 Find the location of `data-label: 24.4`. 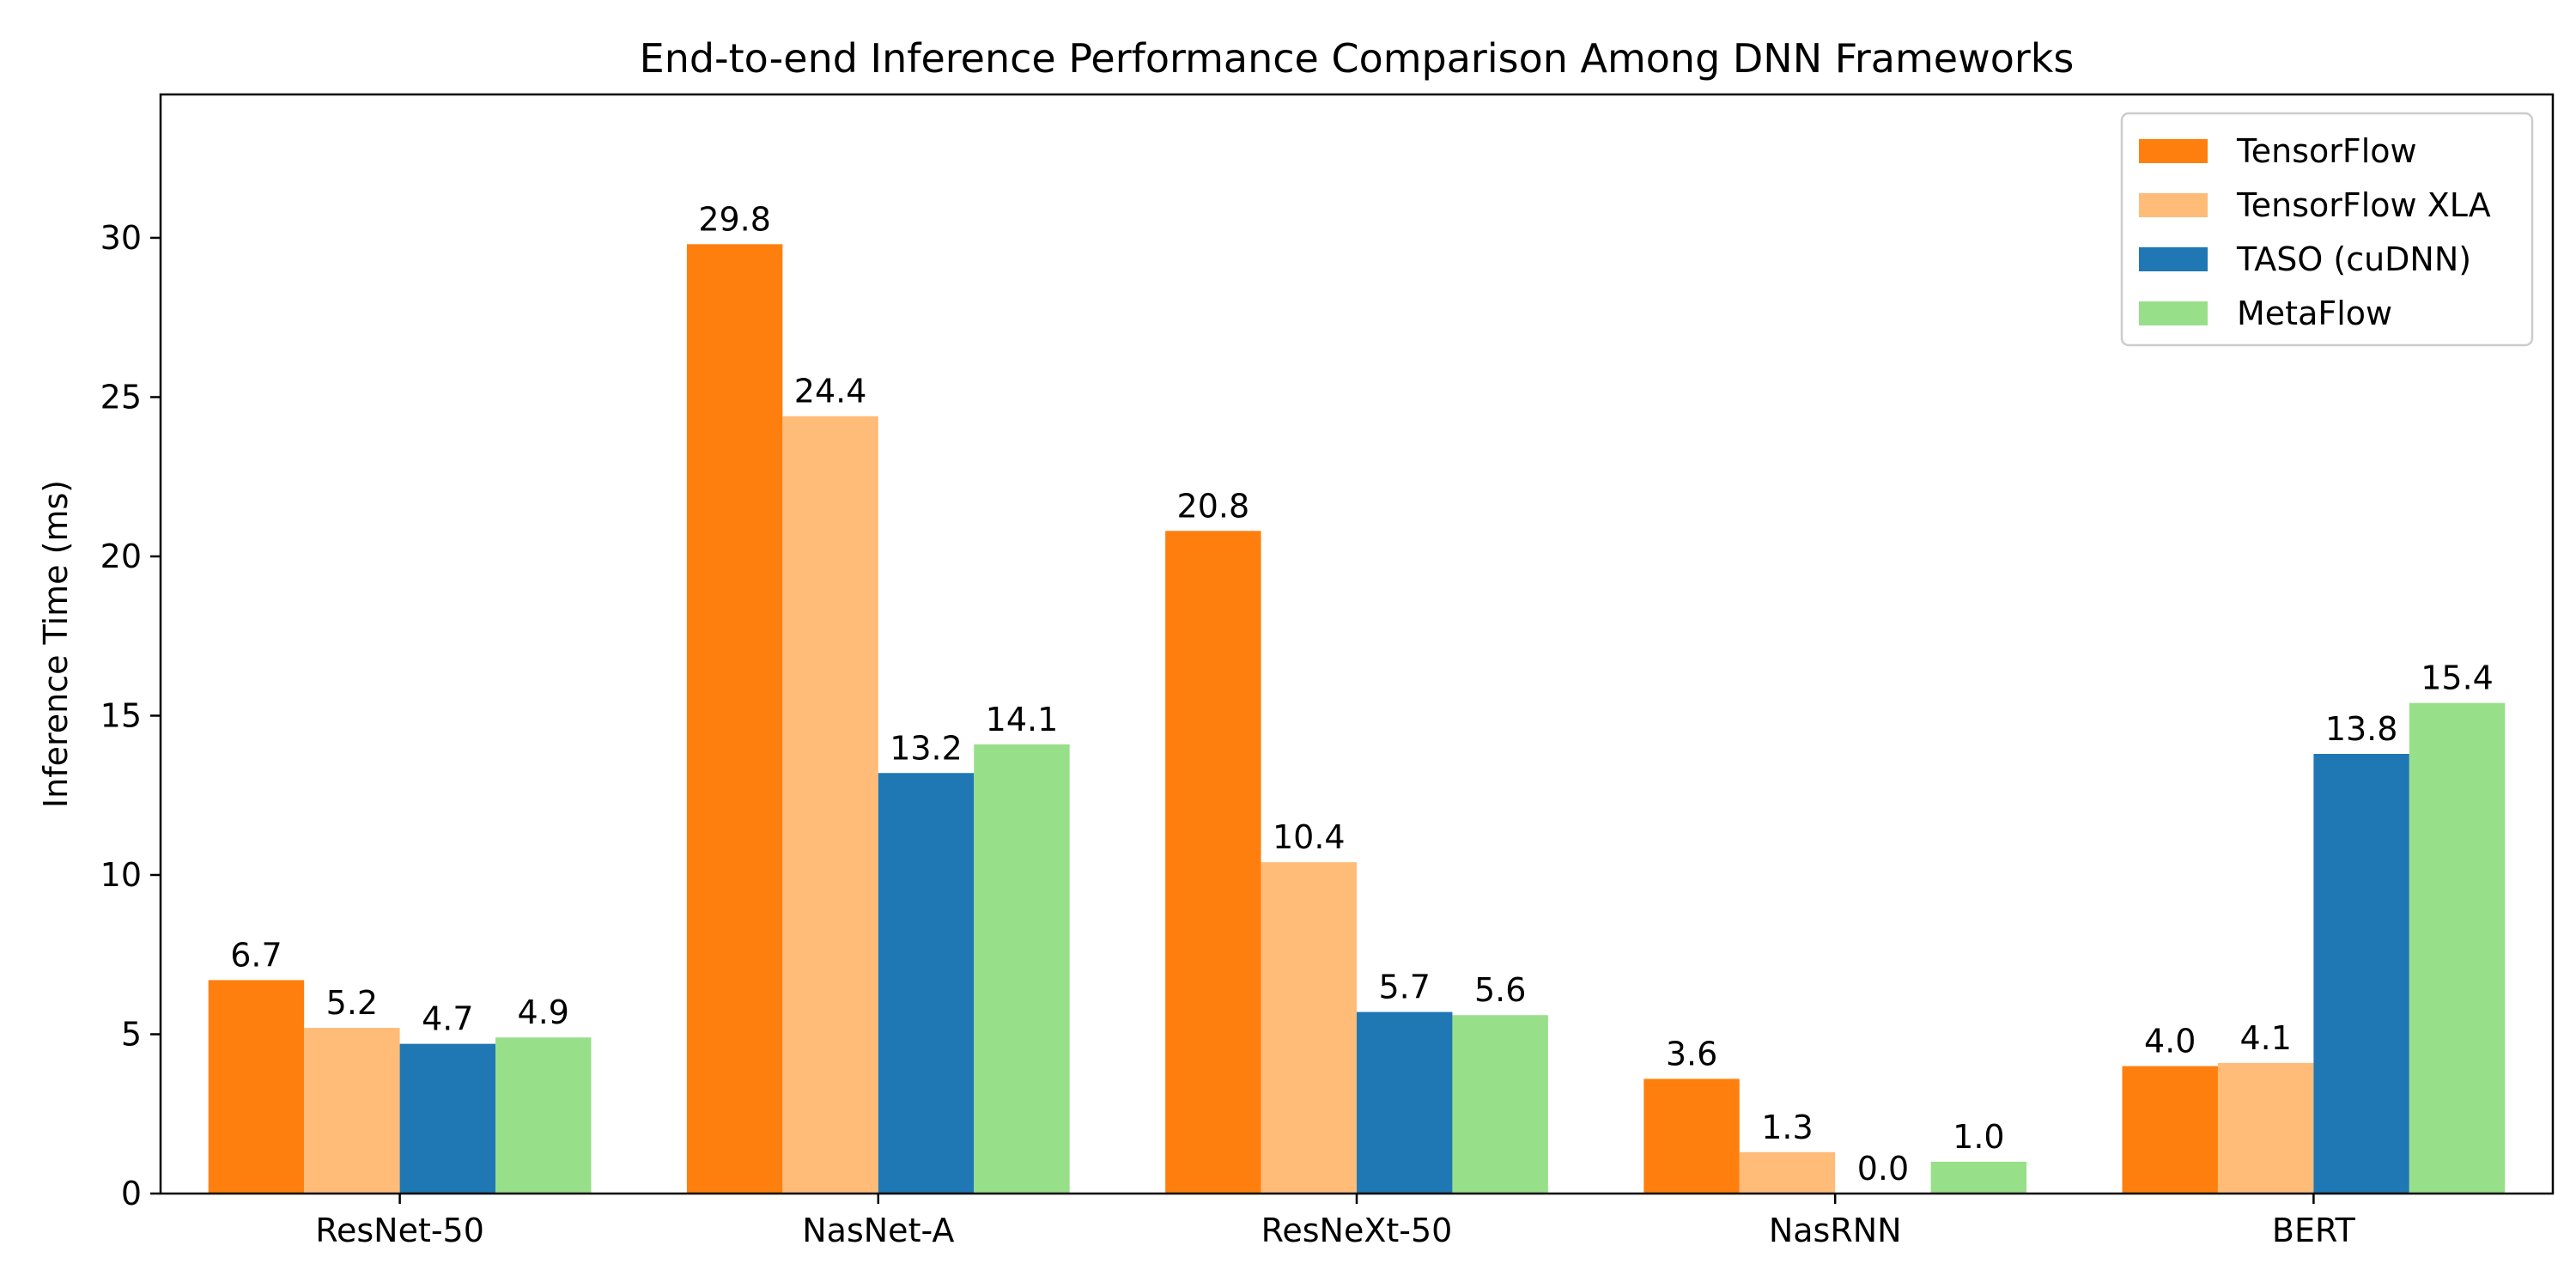

data-label: 24.4 is located at coordinates (830, 391).